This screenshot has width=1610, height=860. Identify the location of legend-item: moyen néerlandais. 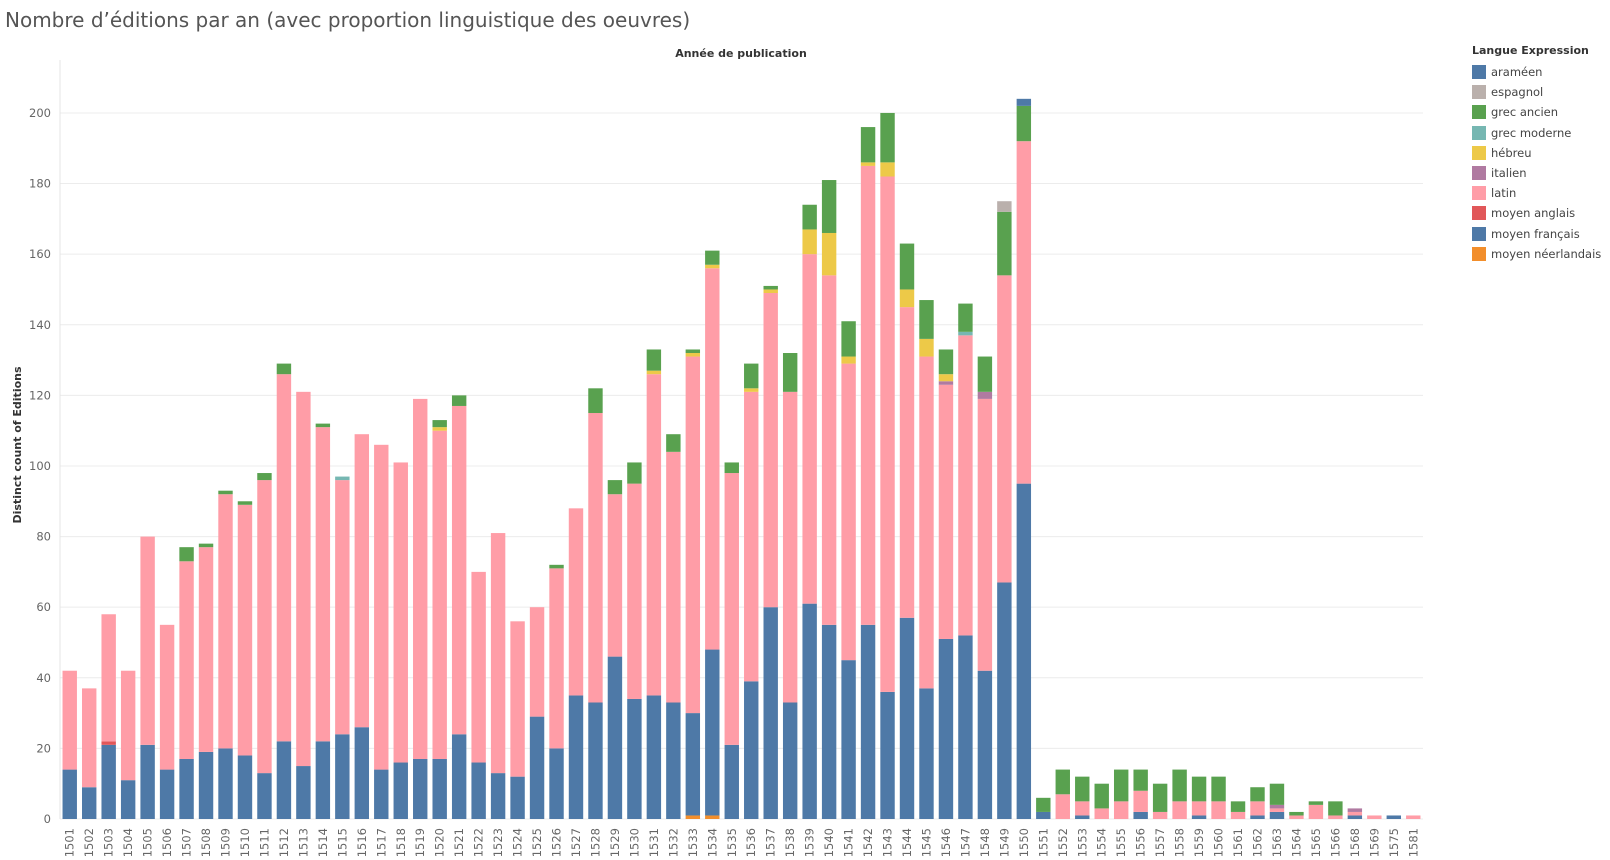
(1540, 254).